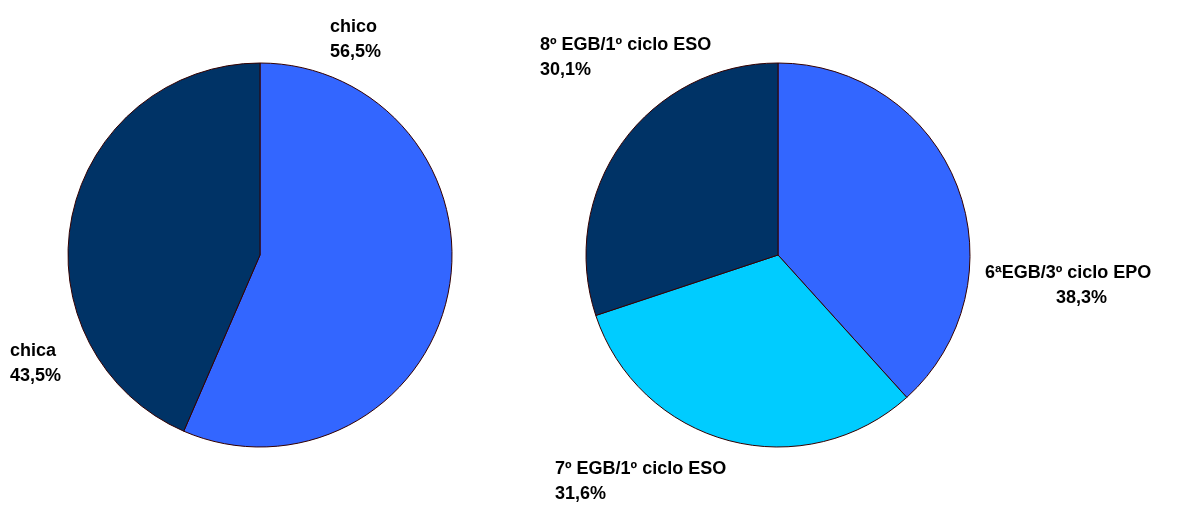 The width and height of the screenshot is (1186, 509). I want to click on slice-label: 7º EGB/1º ciclo ESO, so click(641, 468).